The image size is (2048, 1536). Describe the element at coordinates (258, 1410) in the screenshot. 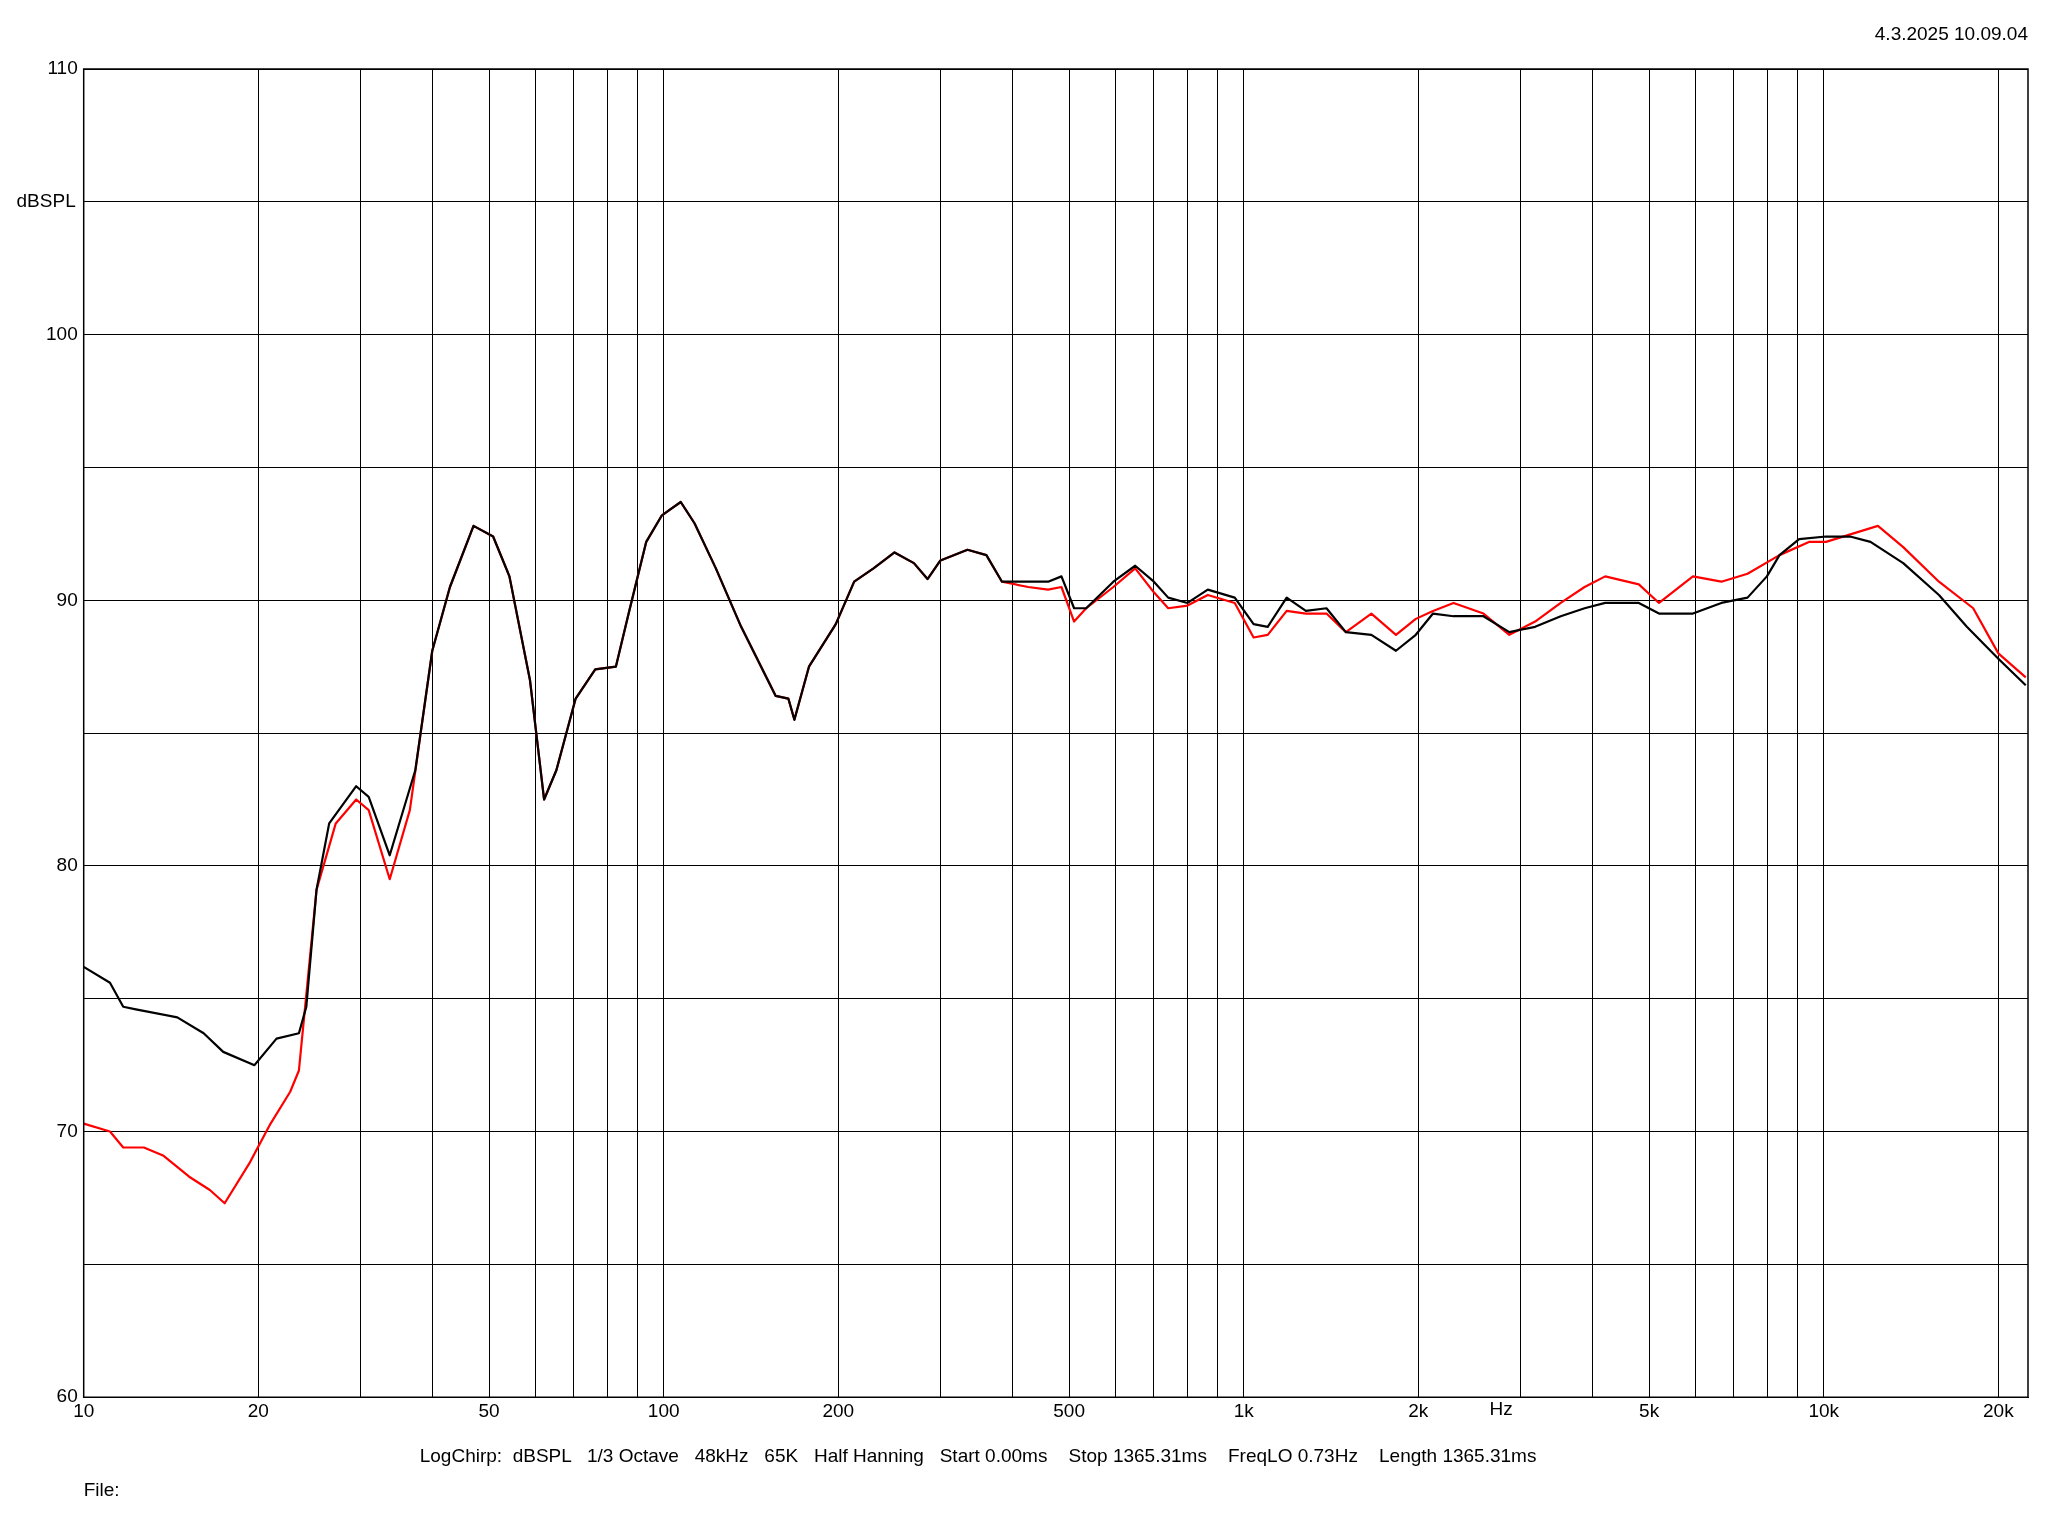

I see `x-tick-label: 20` at that location.